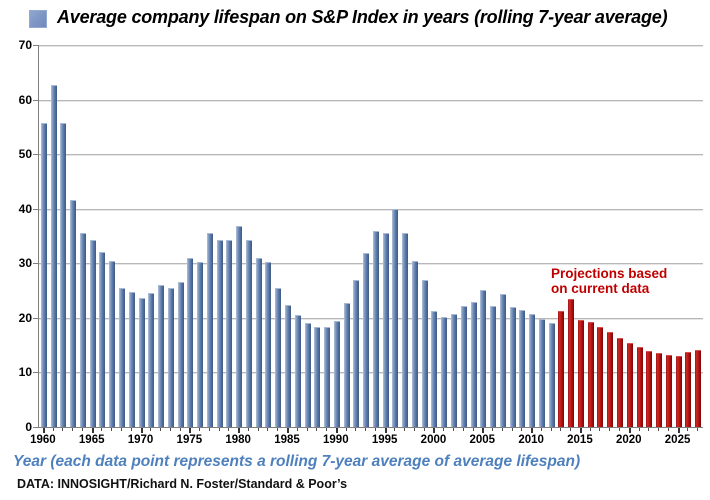 This screenshot has height=500, width=710. What do you see at coordinates (385, 430) in the screenshot?
I see `x-tick-1995` at bounding box center [385, 430].